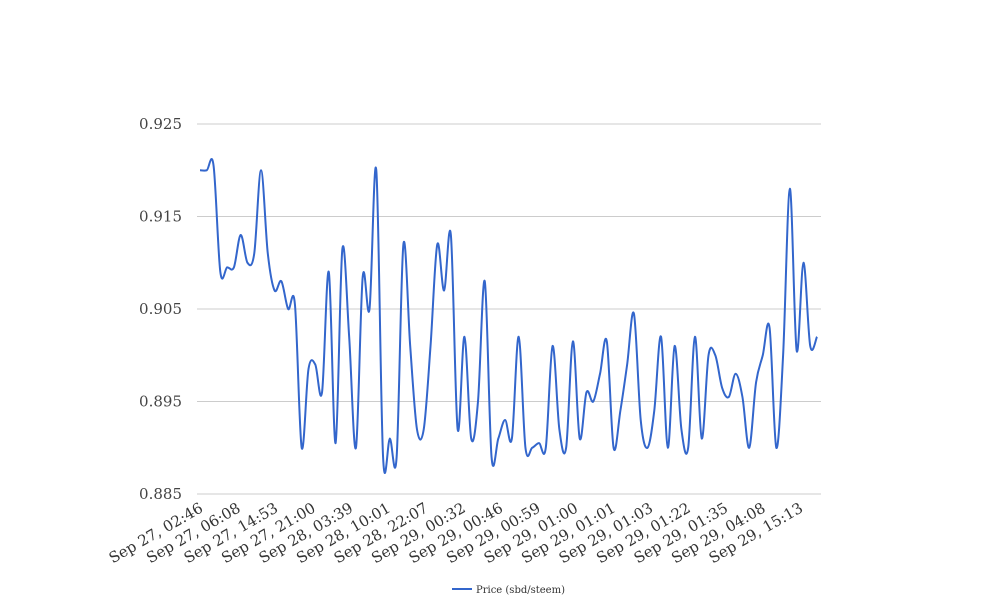  I want to click on y-axis-ticks: 0.925 0.915 0.905 0.895 0.885, so click(160, 309).